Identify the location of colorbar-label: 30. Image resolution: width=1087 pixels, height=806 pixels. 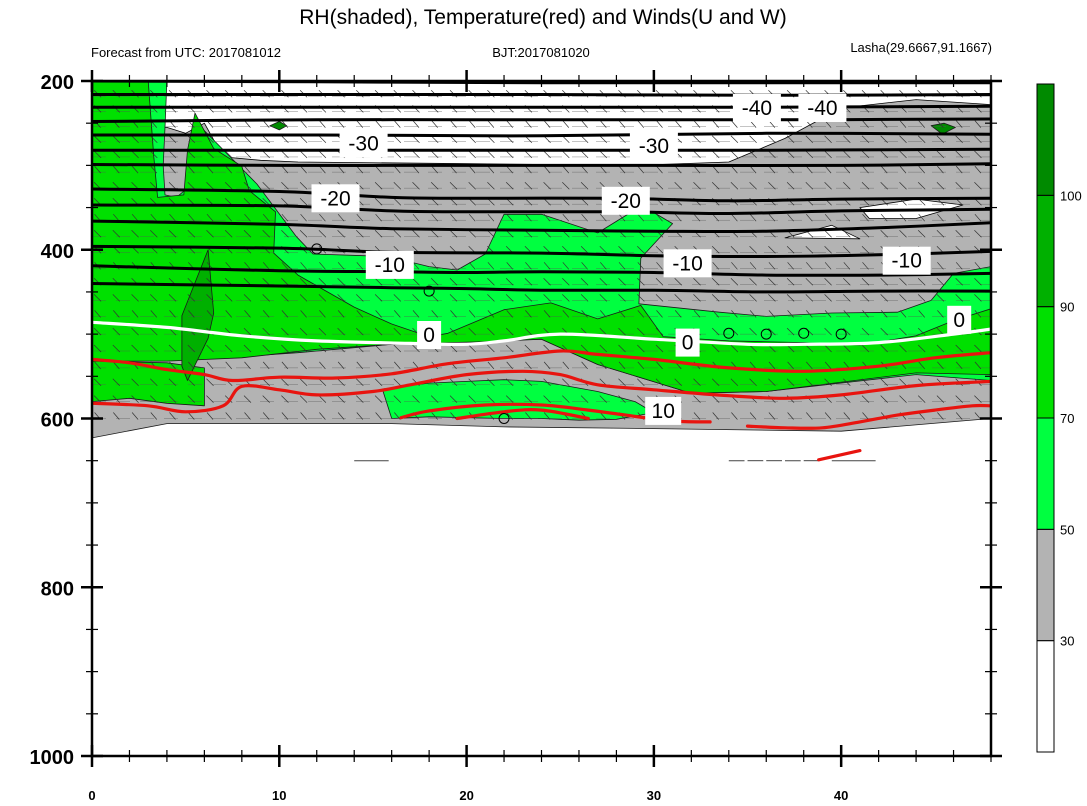
(1067, 641).